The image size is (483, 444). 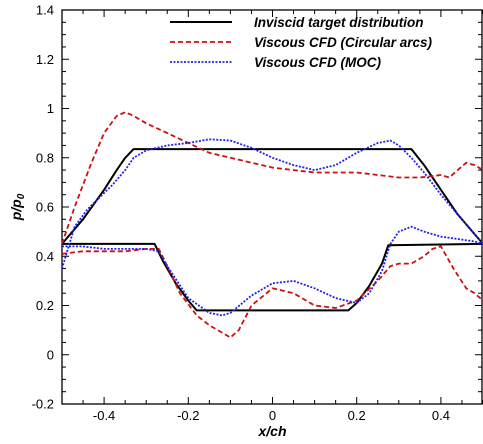 I want to click on legend-label-1: Viscous CFD (Circular arcs), so click(x=343, y=42).